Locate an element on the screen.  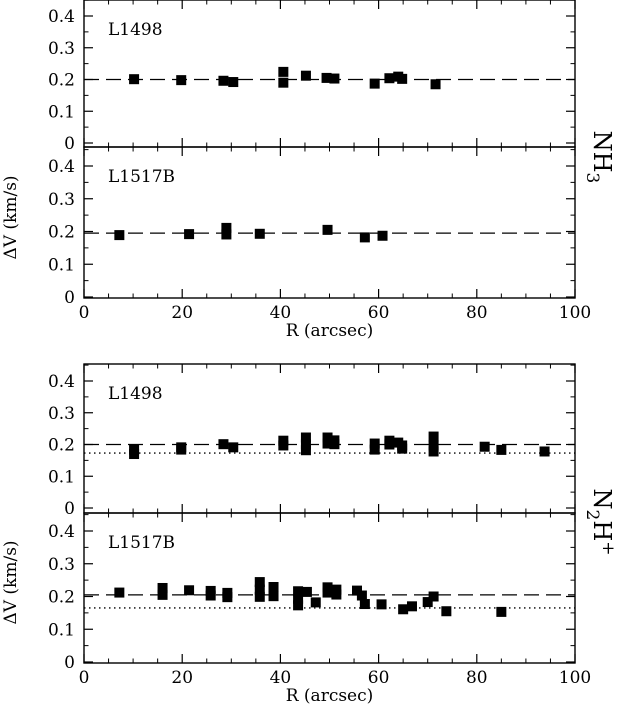
molecule-label-nh3: NH3 is located at coordinates (599, 157).